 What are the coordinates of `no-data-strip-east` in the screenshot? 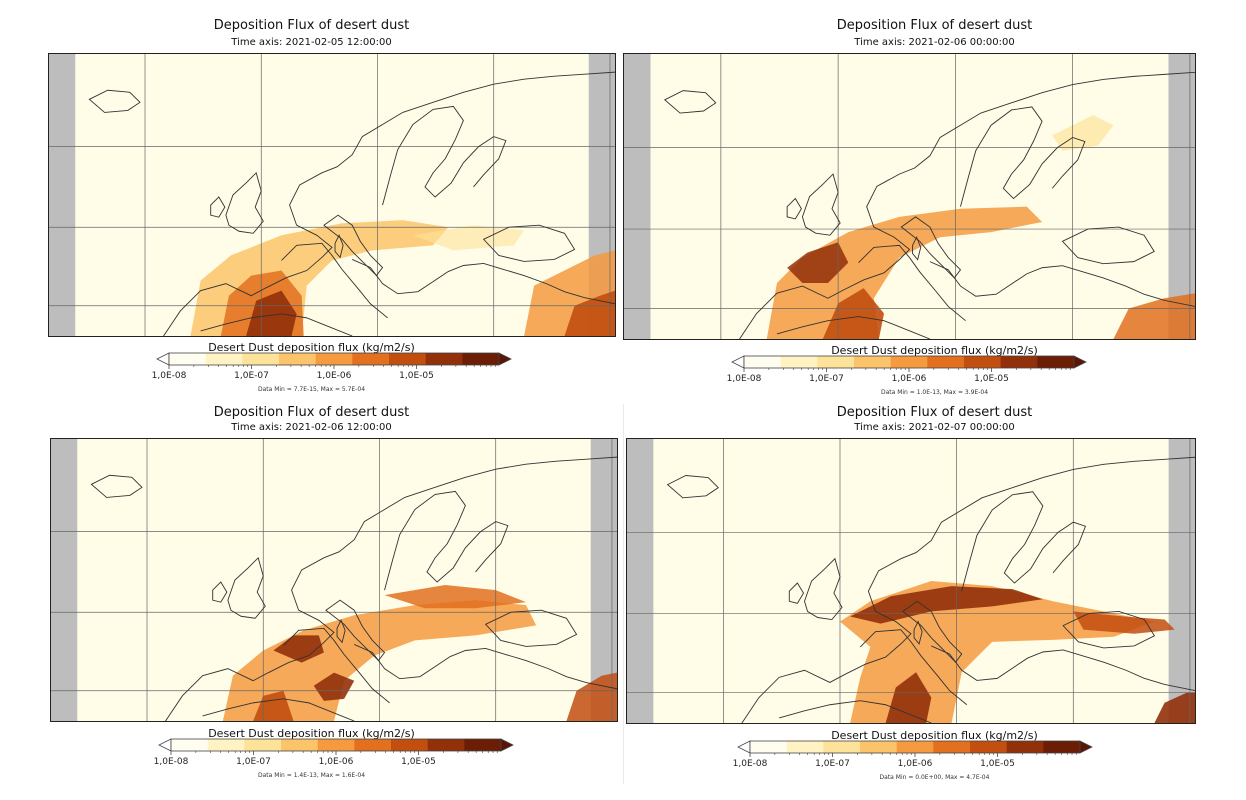 It's located at (1181, 581).